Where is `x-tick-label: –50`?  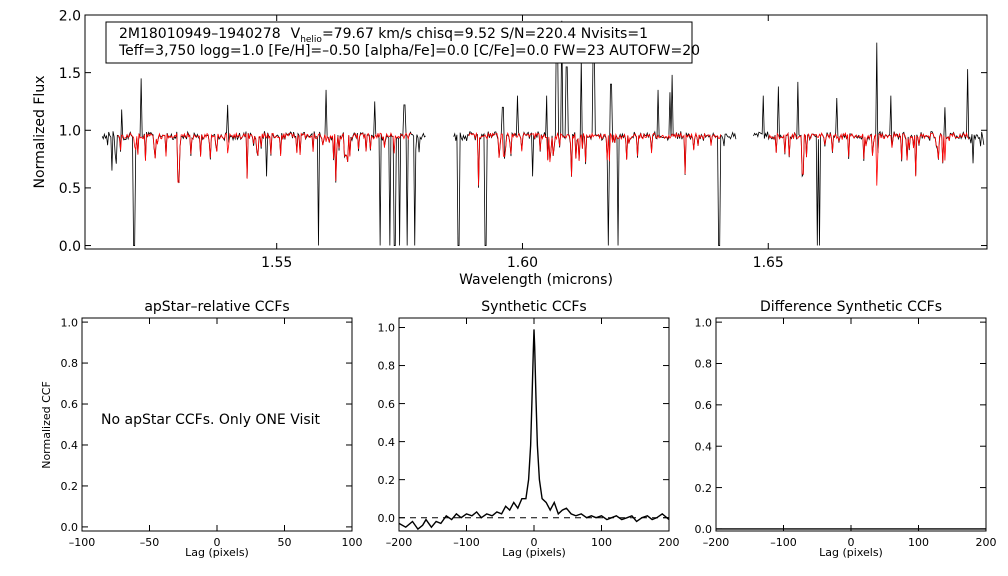
x-tick-label: –50 is located at coordinates (150, 542).